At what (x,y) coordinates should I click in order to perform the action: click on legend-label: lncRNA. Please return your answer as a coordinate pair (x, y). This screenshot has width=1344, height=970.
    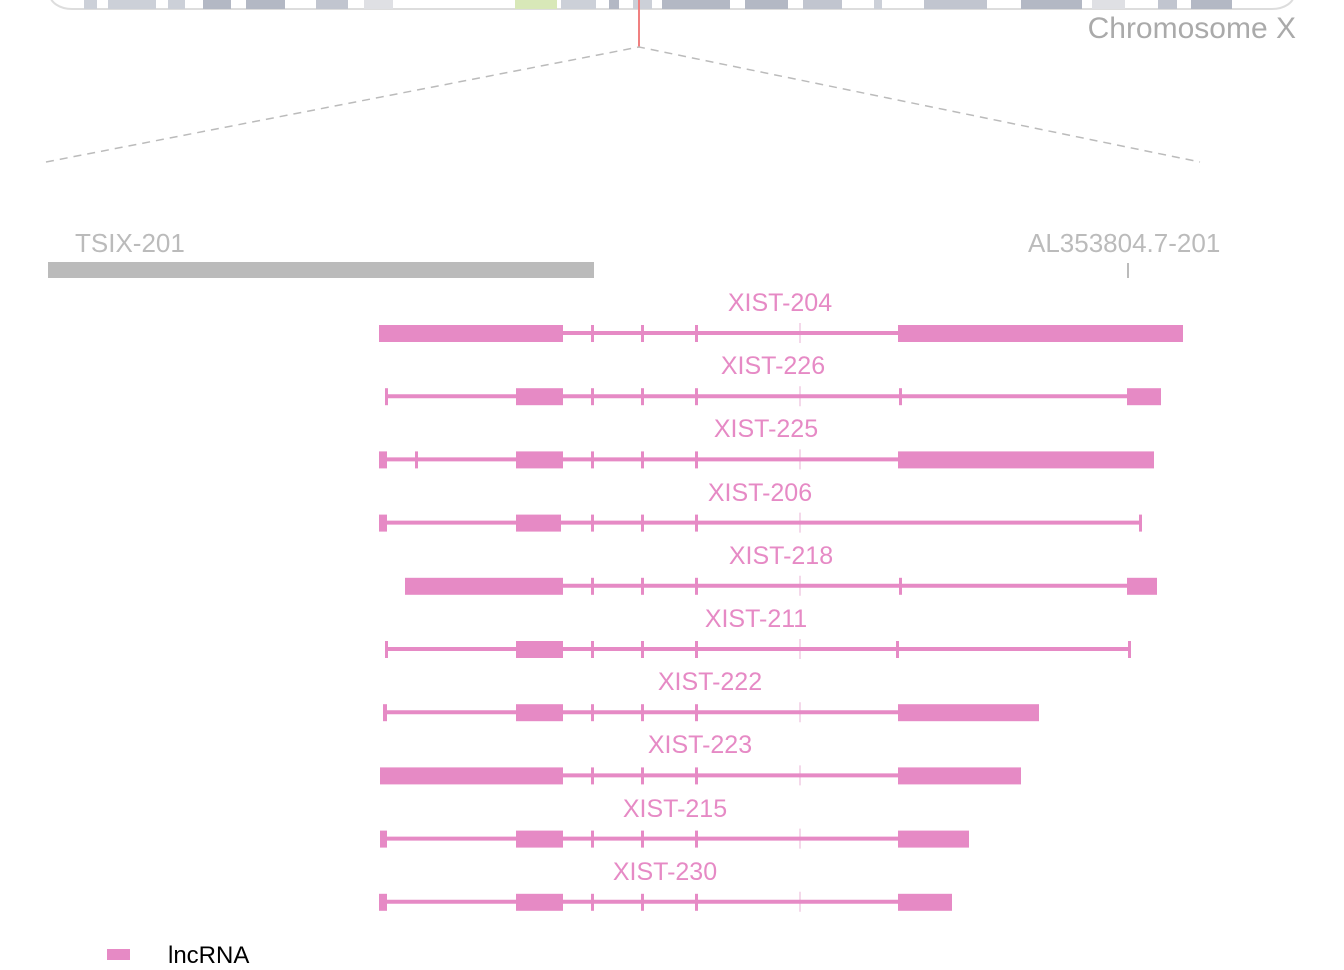
    Looking at the image, I should click on (209, 955).